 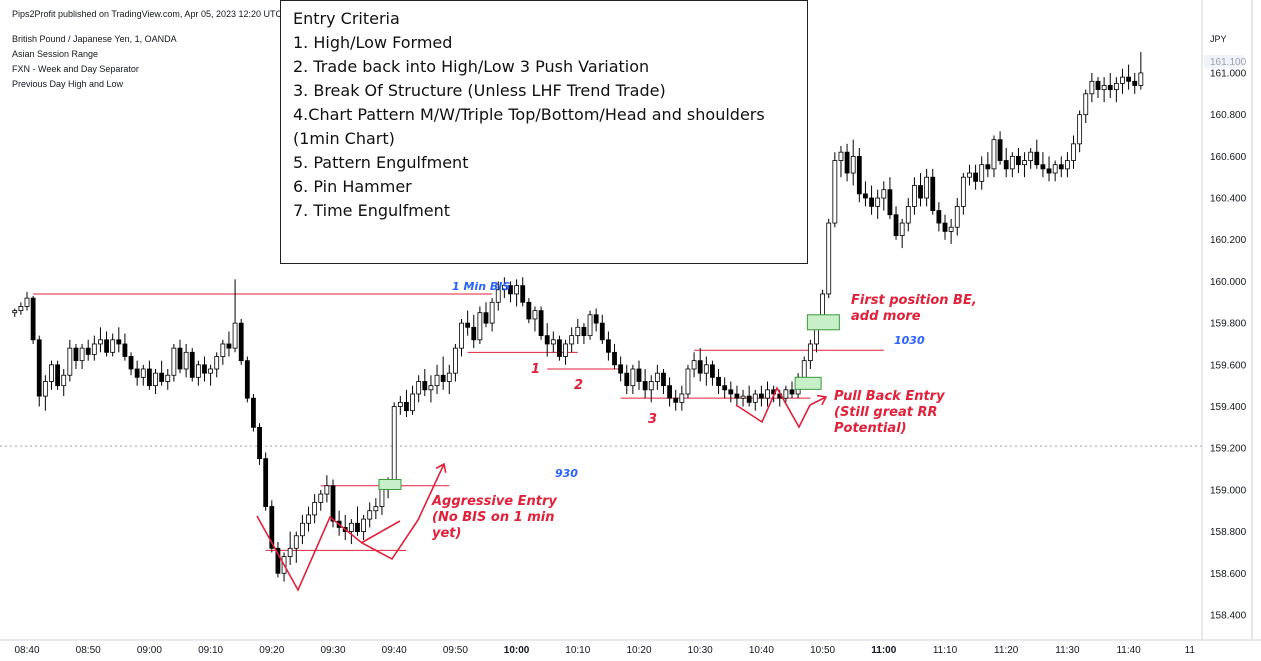 I want to click on push-2-label: 2, so click(x=579, y=385).